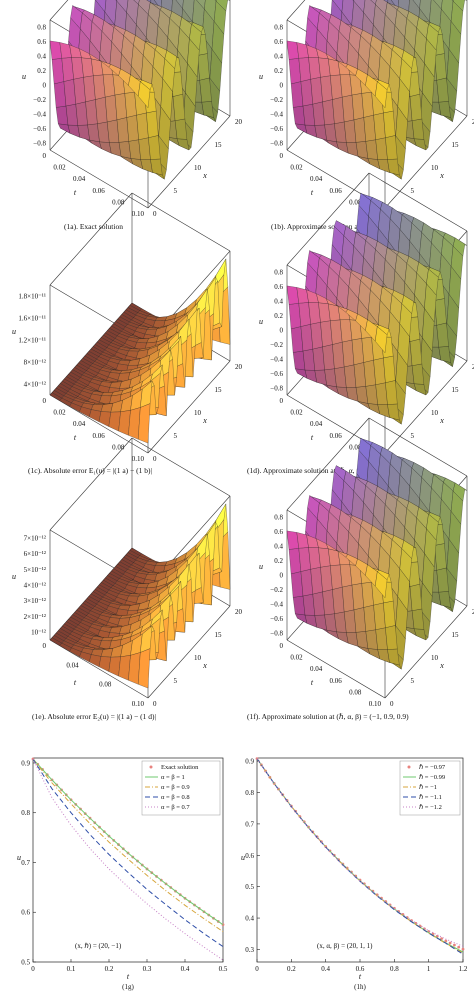 This screenshot has width=474, height=991. Describe the element at coordinates (276, 359) in the screenshot. I see `z-tick-label: −0.4` at that location.